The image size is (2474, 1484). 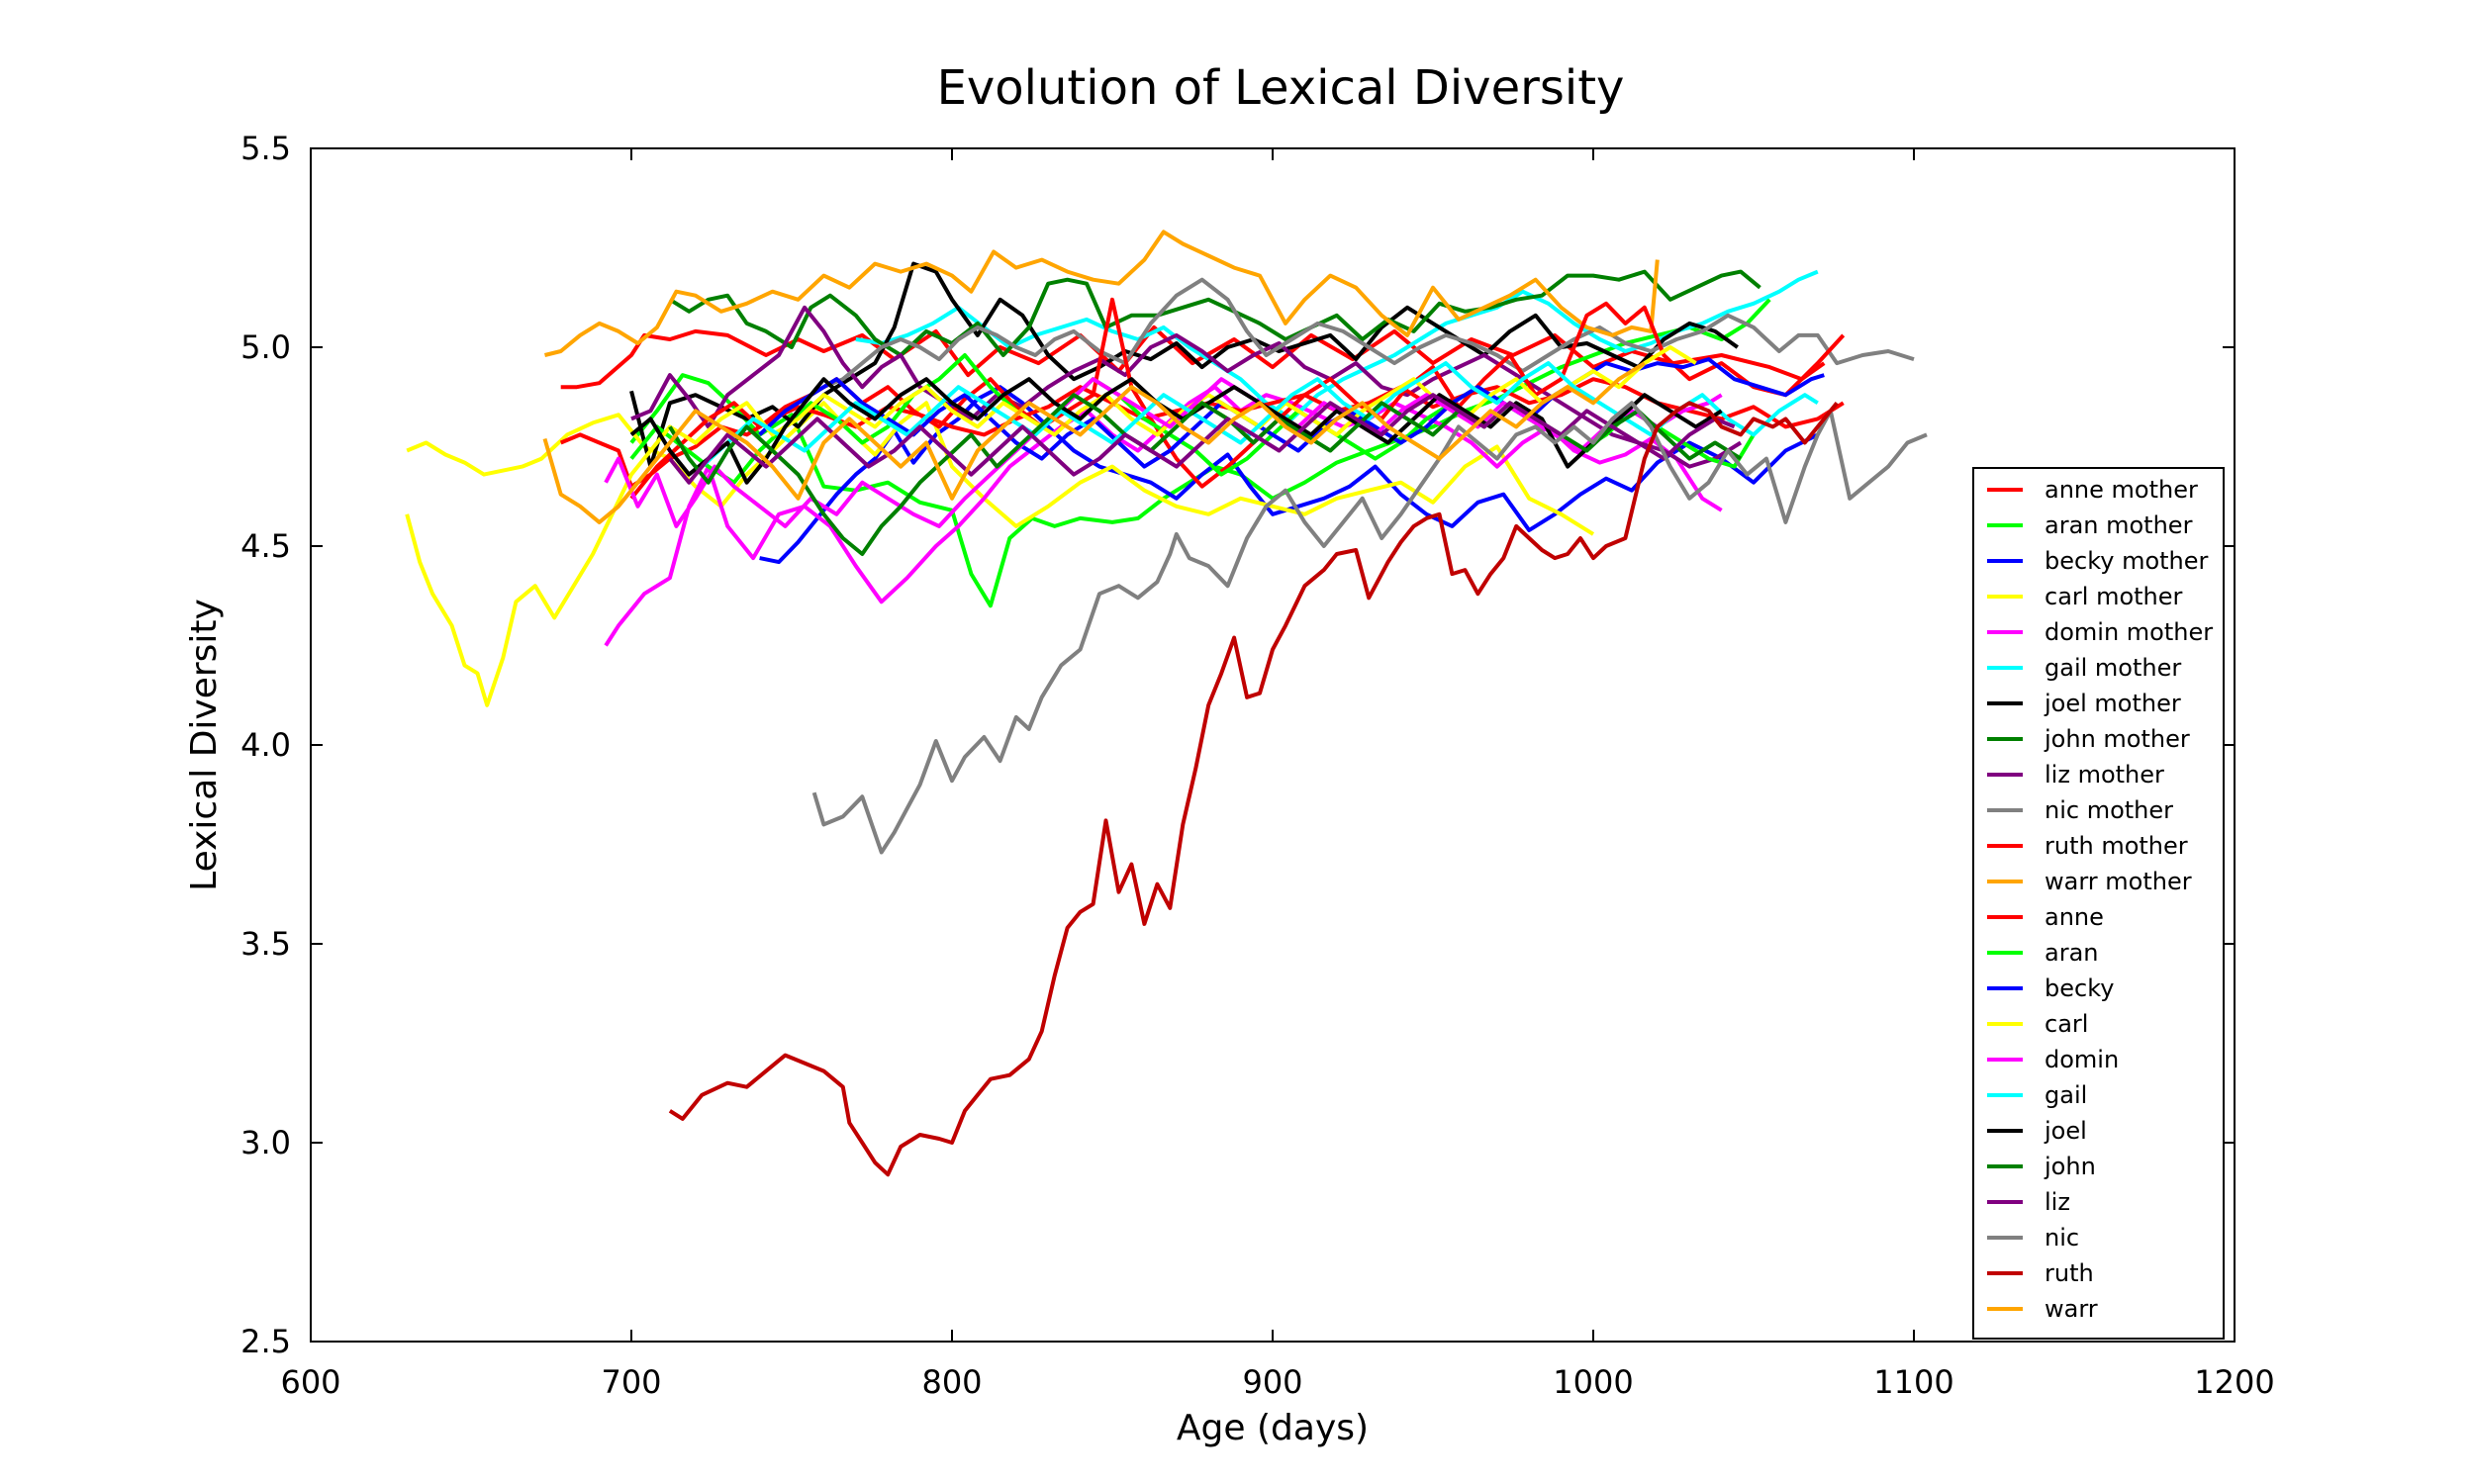 What do you see at coordinates (2114, 596) in the screenshot?
I see `legend-label-carl-mother: carl mother` at bounding box center [2114, 596].